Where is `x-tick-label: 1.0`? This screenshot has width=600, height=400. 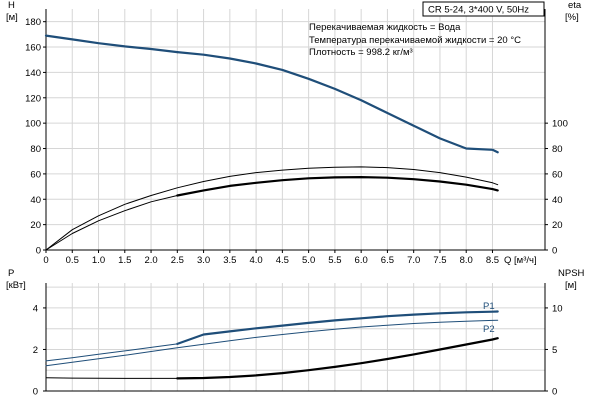 x-tick-label: 1.0 is located at coordinates (98, 260).